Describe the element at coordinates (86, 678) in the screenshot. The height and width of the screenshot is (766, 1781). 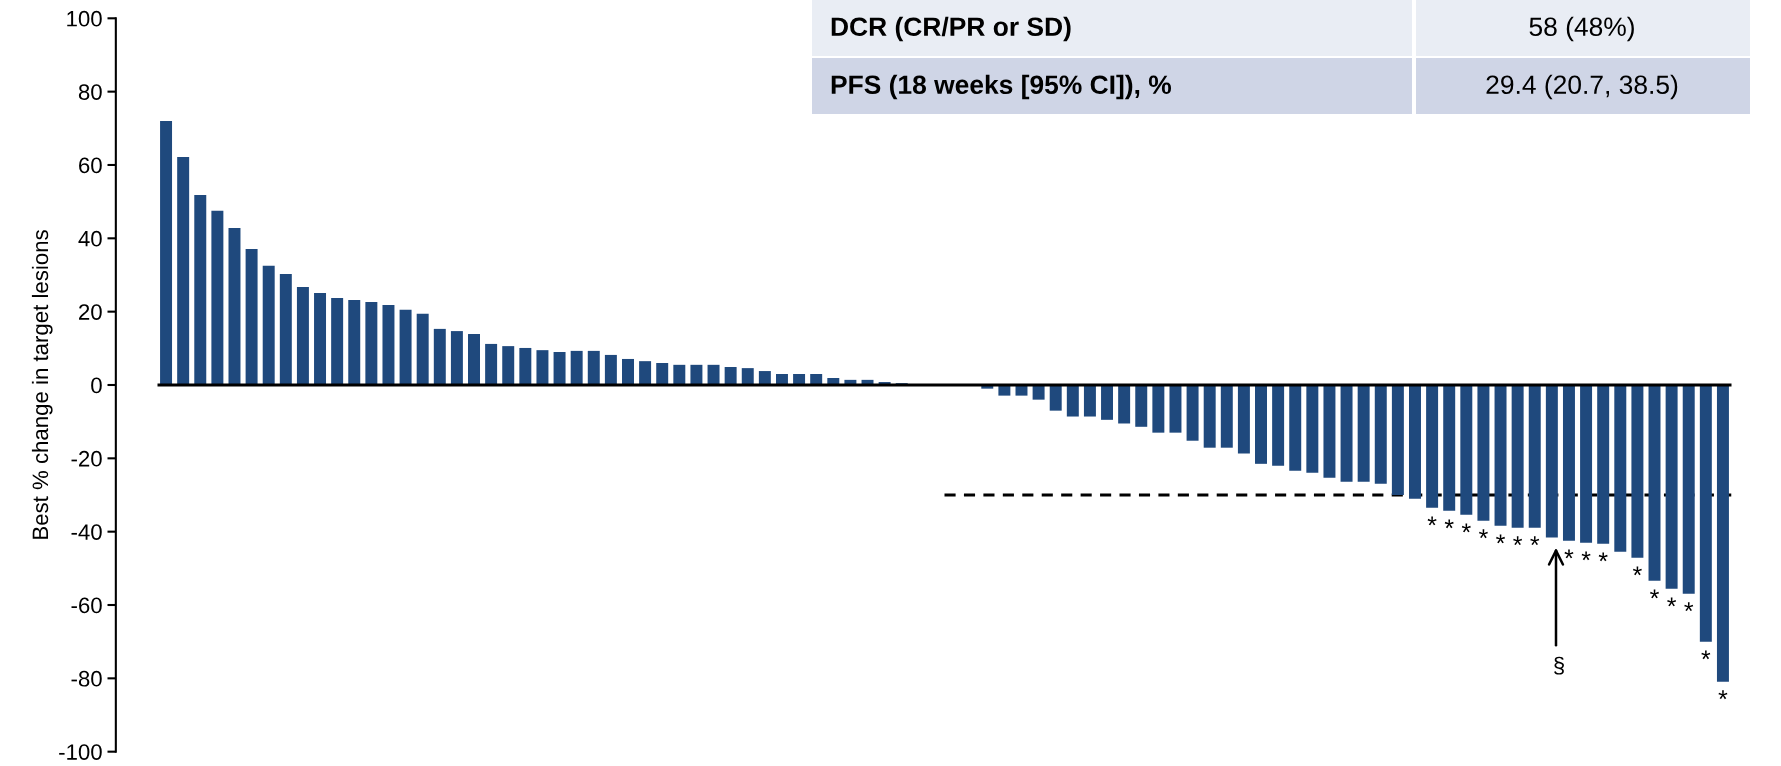
I see `y-tick-label: -80` at that location.